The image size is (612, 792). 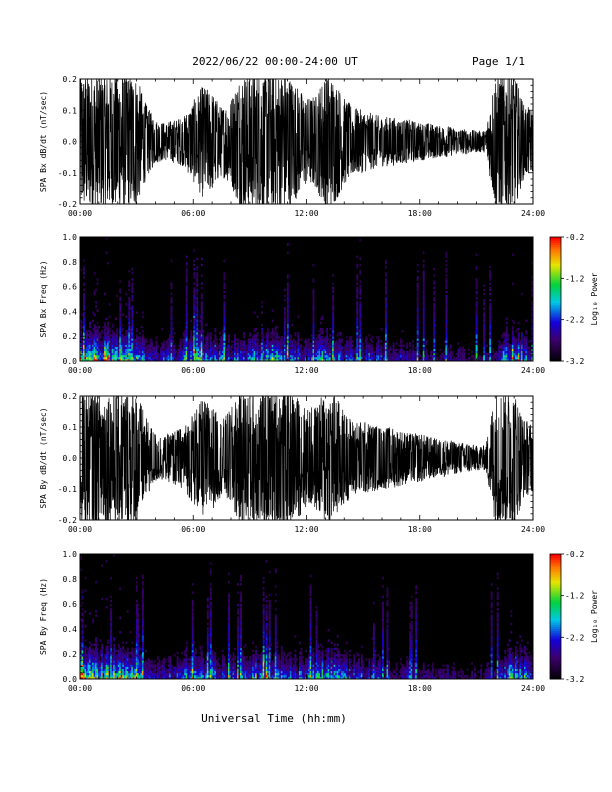 I want to click on colorbar-tick-label: -0.2, so click(x=574, y=237).